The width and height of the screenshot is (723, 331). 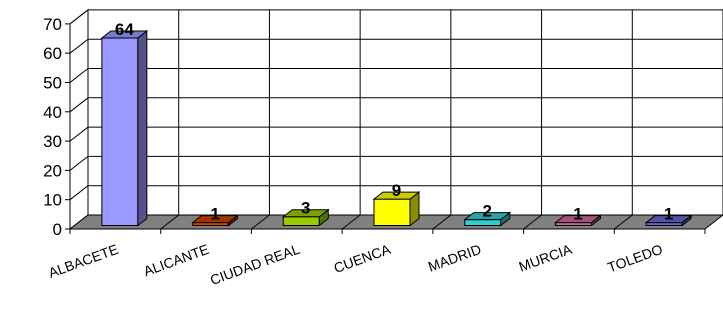 What do you see at coordinates (176, 260) in the screenshot?
I see `x-tick-label: ALICANTE` at bounding box center [176, 260].